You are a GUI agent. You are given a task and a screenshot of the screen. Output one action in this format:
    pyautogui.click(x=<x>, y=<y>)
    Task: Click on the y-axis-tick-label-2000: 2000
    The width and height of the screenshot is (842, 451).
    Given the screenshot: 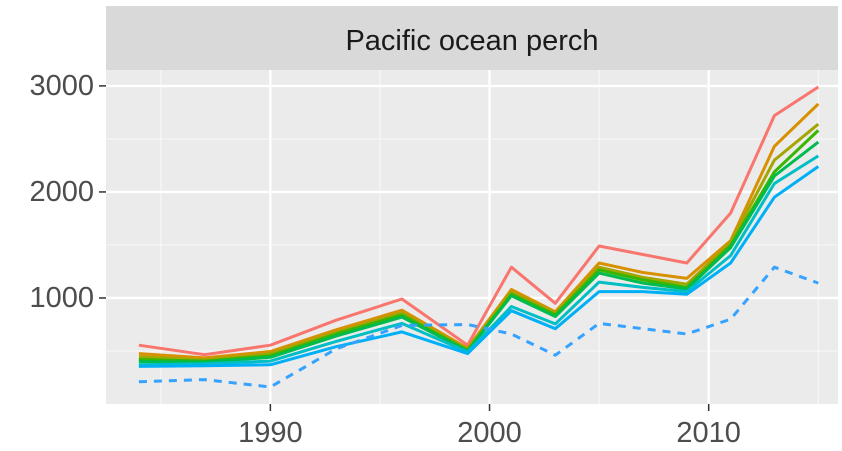 What is the action you would take?
    pyautogui.click(x=61, y=192)
    